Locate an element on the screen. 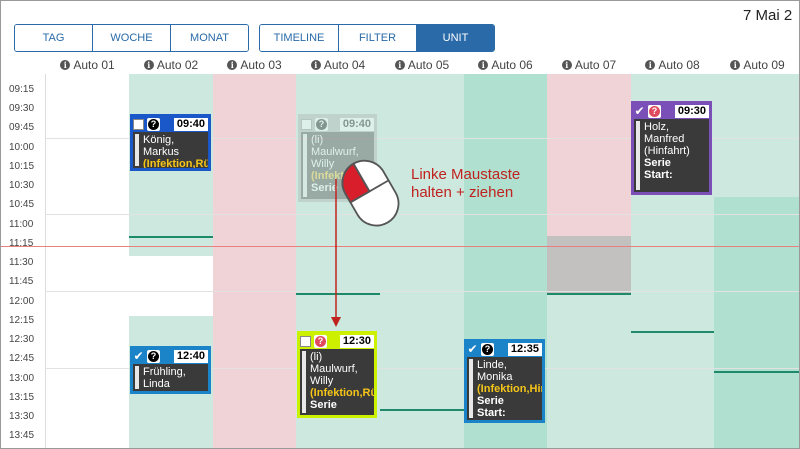  busy-slot is located at coordinates (756, 322).